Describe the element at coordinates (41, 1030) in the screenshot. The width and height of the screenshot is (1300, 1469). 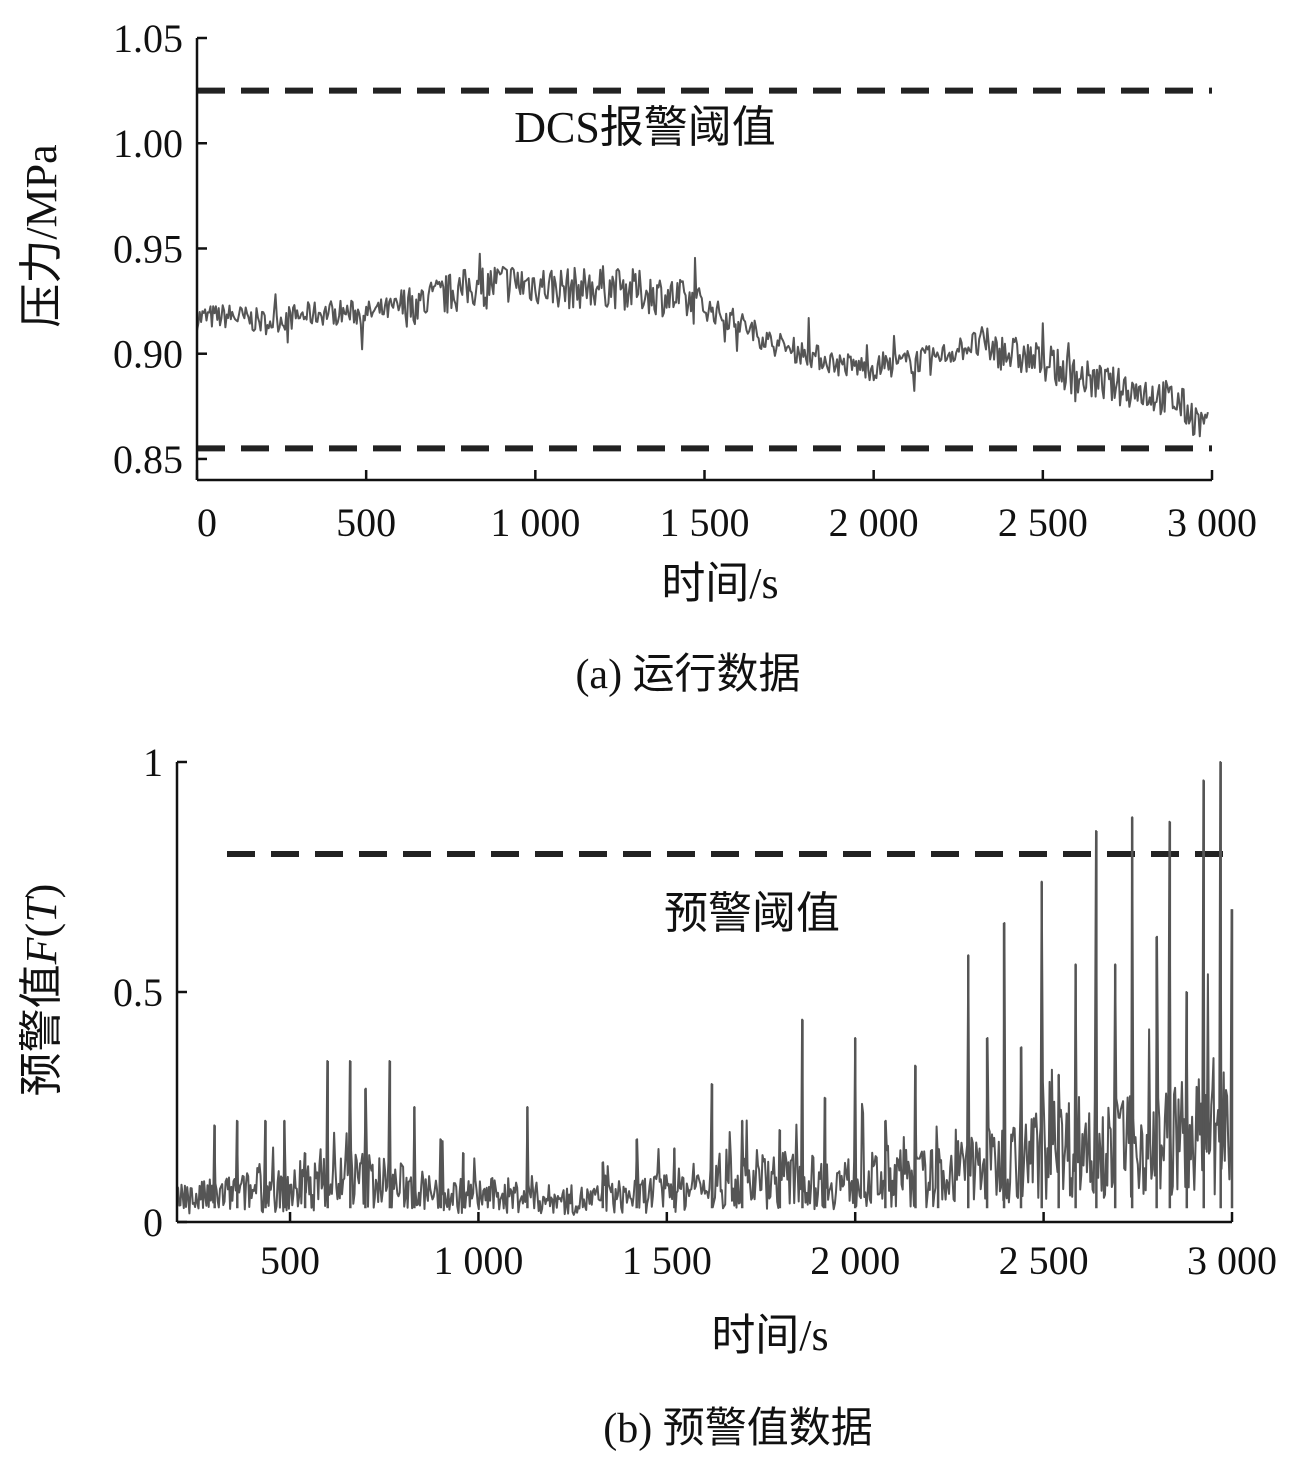
I see `panel-b-y-axis-title-main: 预警值` at that location.